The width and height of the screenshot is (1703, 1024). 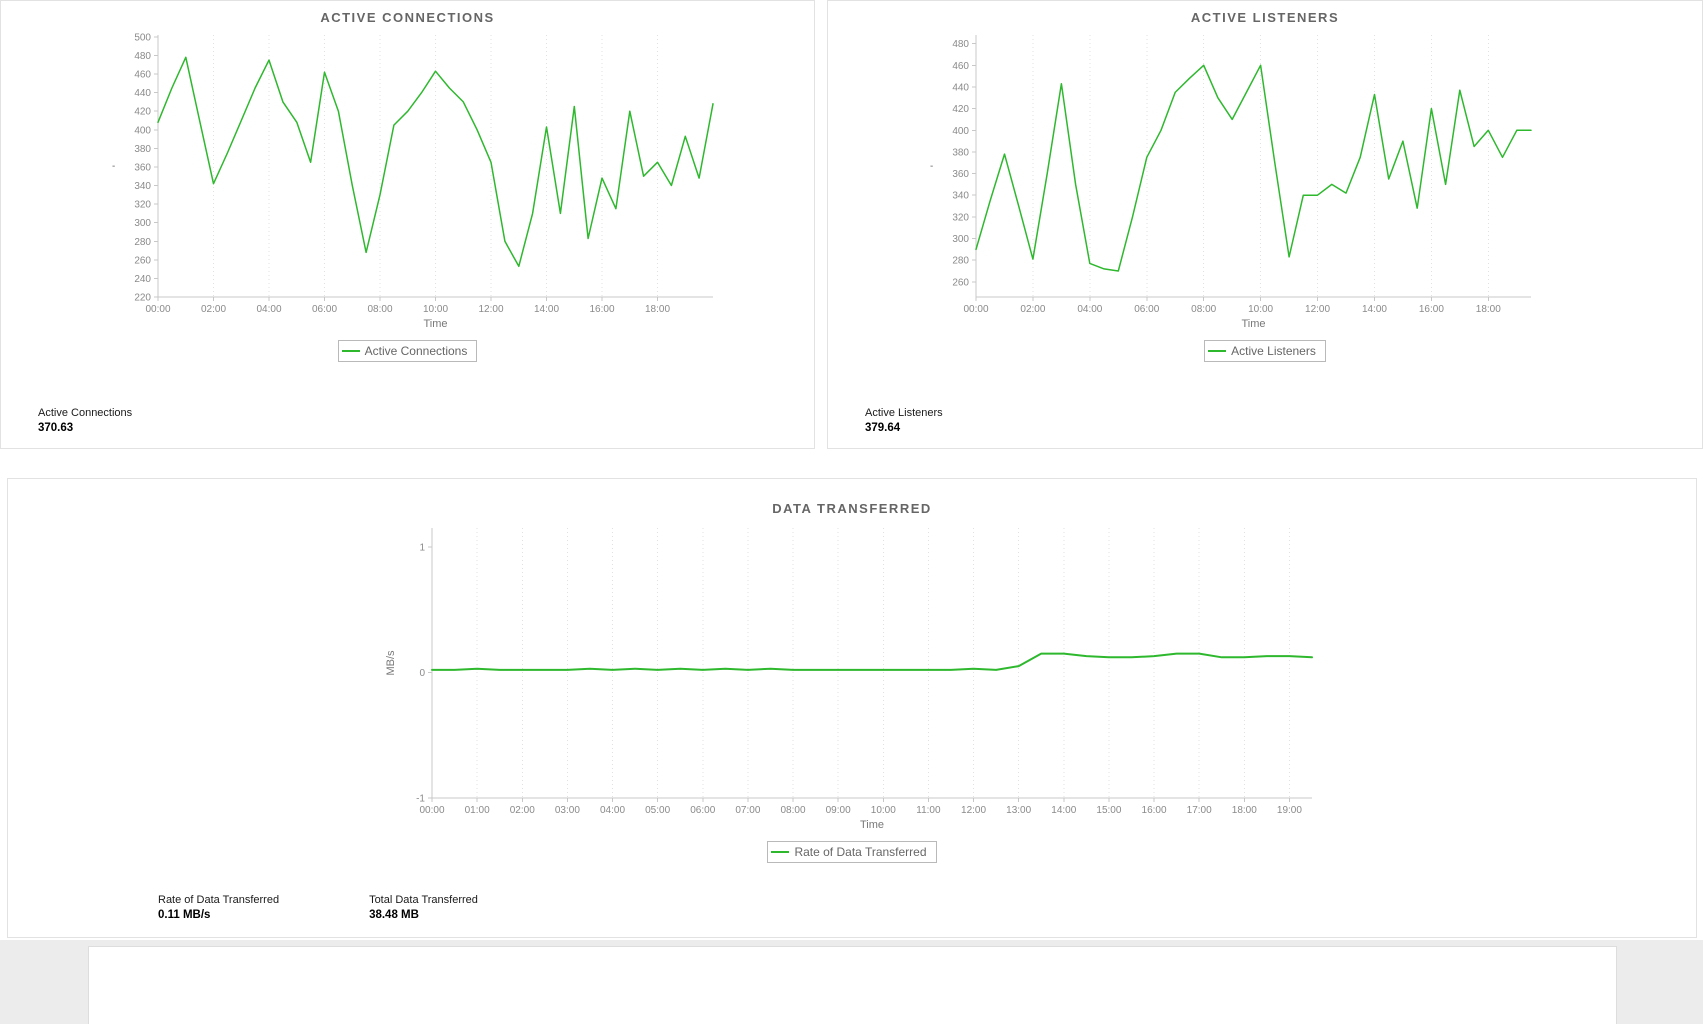 What do you see at coordinates (219, 900) in the screenshot?
I see `stat-label: Rate of Data Transferred` at bounding box center [219, 900].